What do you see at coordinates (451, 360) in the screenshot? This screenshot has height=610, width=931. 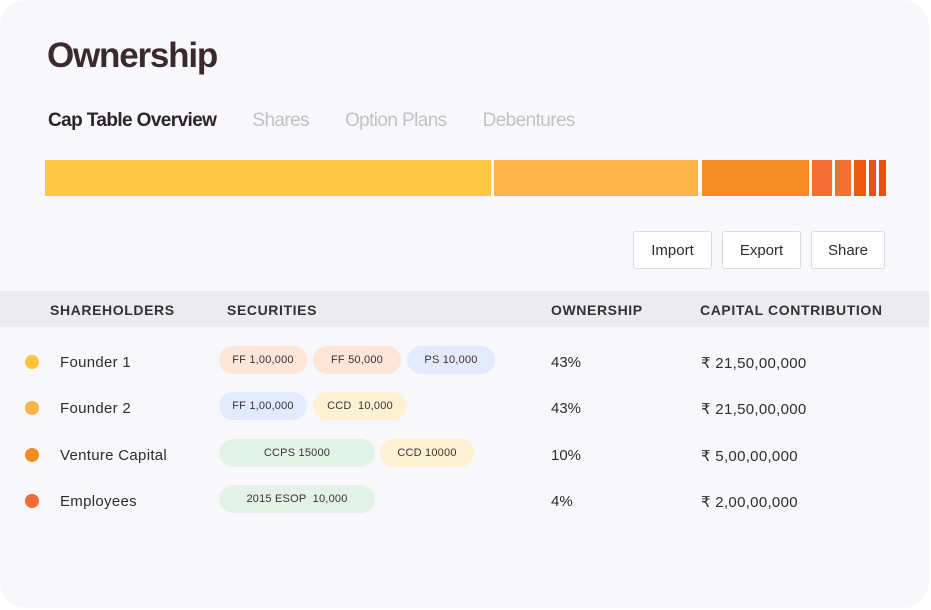 I see `security-chip: PS 10,000` at bounding box center [451, 360].